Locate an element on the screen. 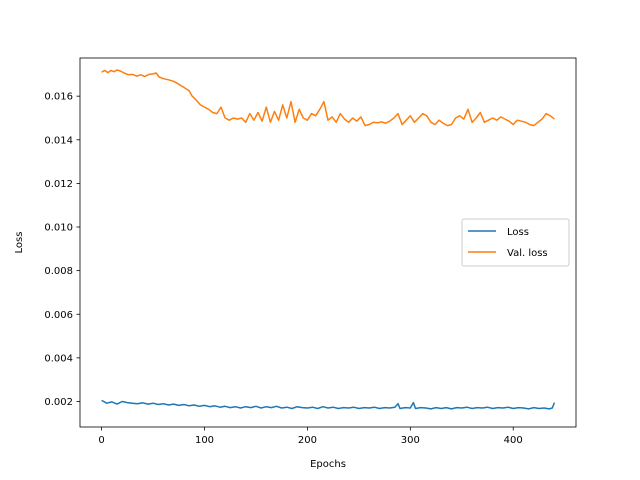 The height and width of the screenshot is (480, 640). y-tick-label: 0.010 is located at coordinates (58, 228).